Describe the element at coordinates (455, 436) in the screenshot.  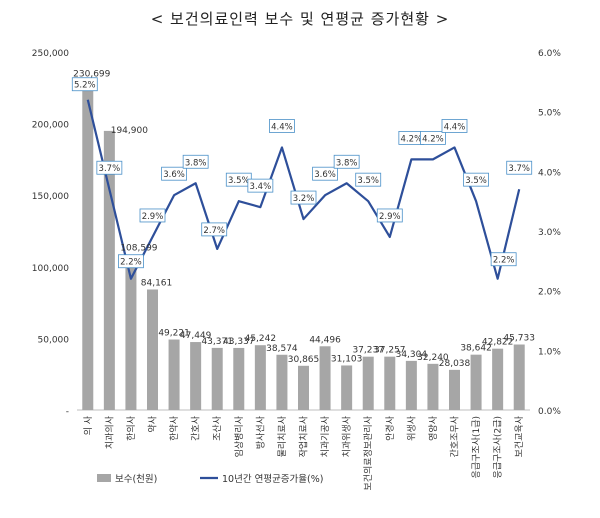
I see `x-tick-label: 간호조무사` at that location.